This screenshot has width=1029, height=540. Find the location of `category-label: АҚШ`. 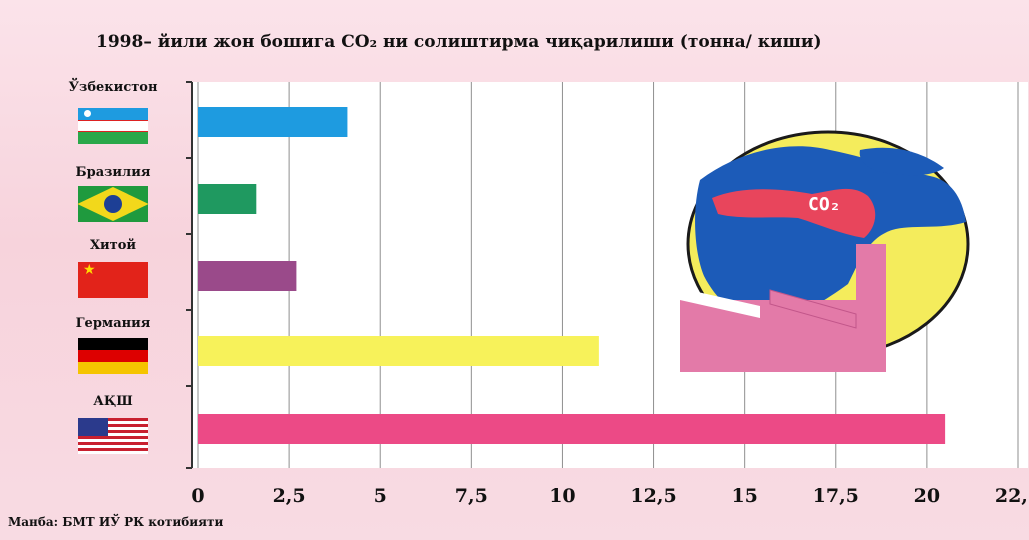

category-label: АҚШ is located at coordinates (113, 401).